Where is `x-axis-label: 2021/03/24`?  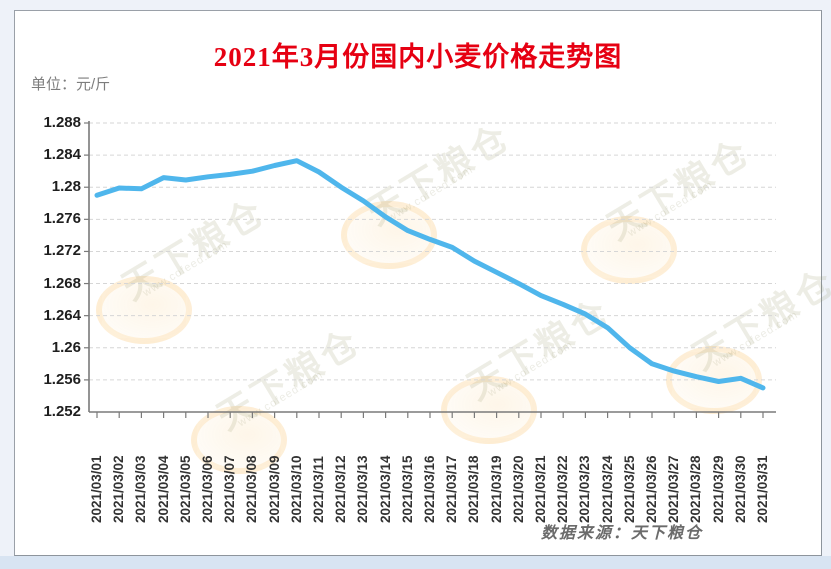 x-axis-label: 2021/03/24 is located at coordinates (607, 489).